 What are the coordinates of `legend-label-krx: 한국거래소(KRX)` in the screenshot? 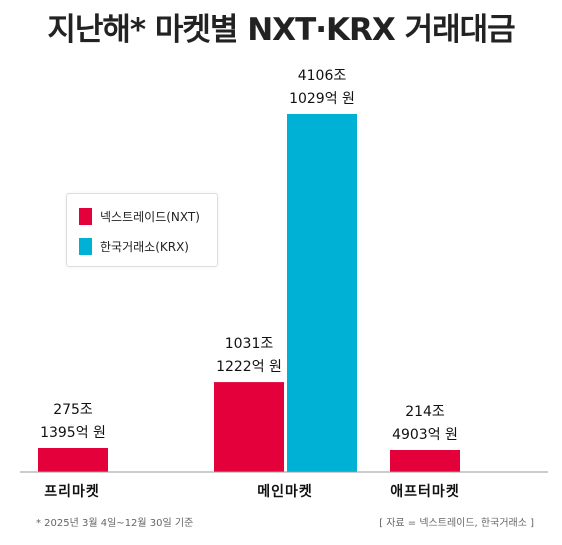 It's located at (144, 247).